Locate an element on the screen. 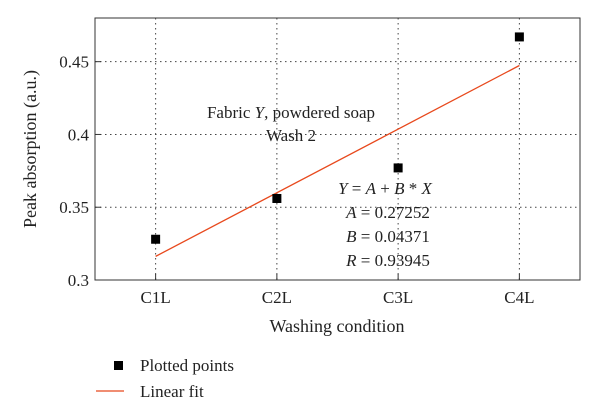  fit-parameter-r: R = 0.93945 is located at coordinates (387, 260).